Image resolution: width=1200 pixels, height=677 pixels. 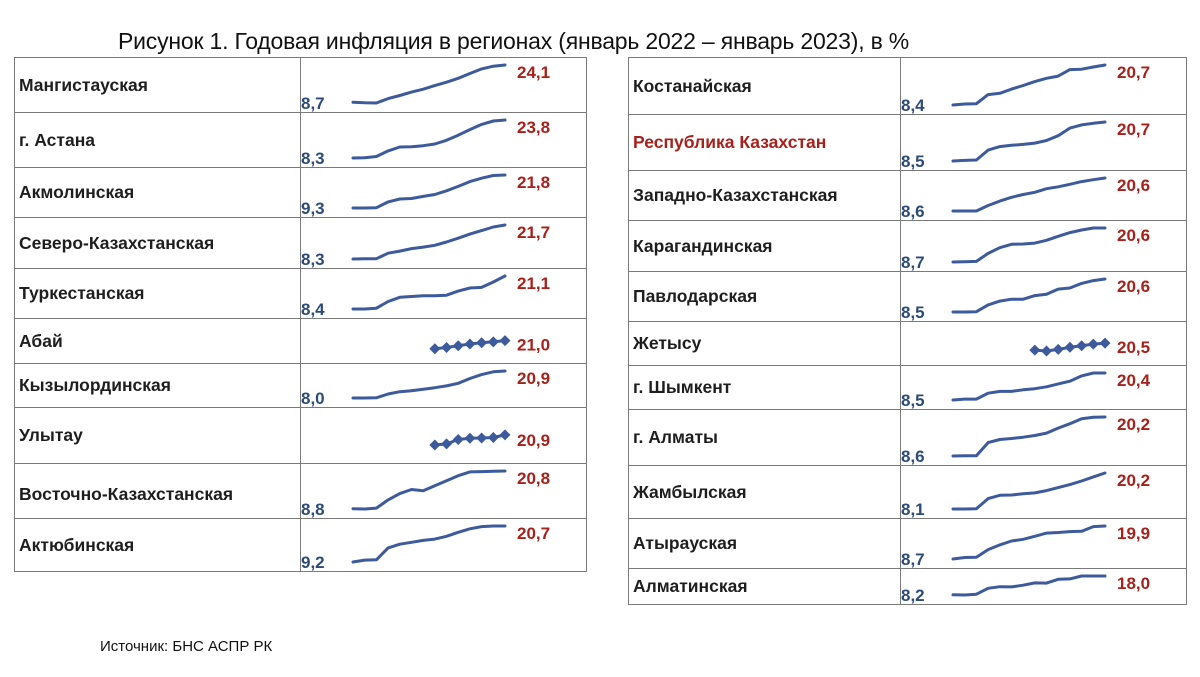 I want to click on region-row: Карагандинская 8,7 20,6, so click(x=907, y=246).